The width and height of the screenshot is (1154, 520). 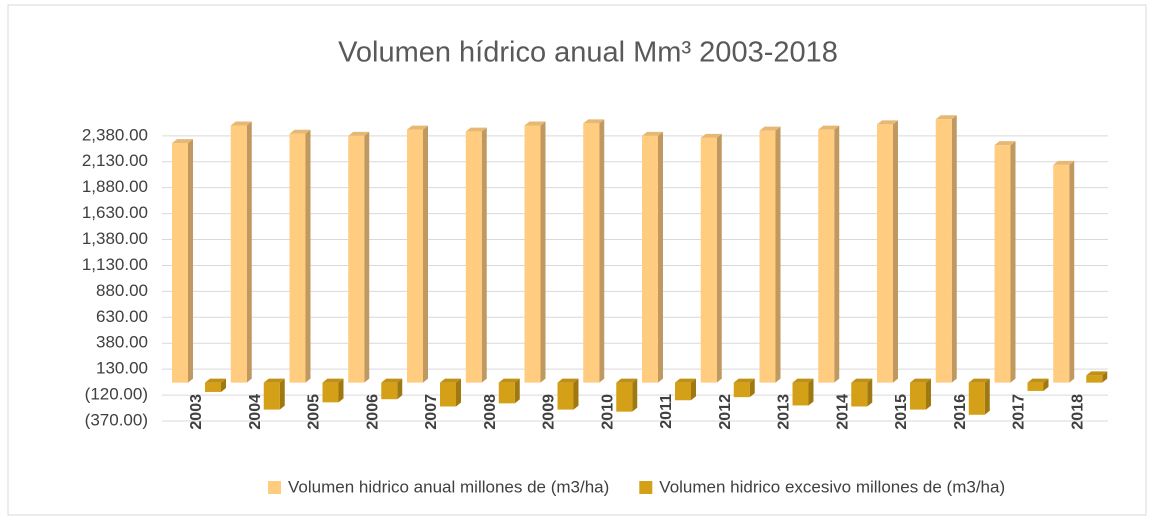 I want to click on x-tick-label: 2010, so click(x=607, y=412).